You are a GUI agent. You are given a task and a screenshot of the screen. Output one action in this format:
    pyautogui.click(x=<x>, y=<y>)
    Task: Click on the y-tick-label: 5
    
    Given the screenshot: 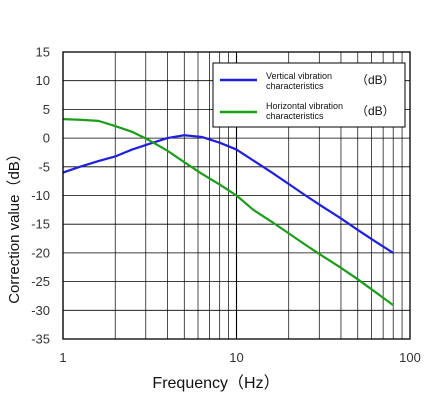 What is the action you would take?
    pyautogui.click(x=46, y=109)
    